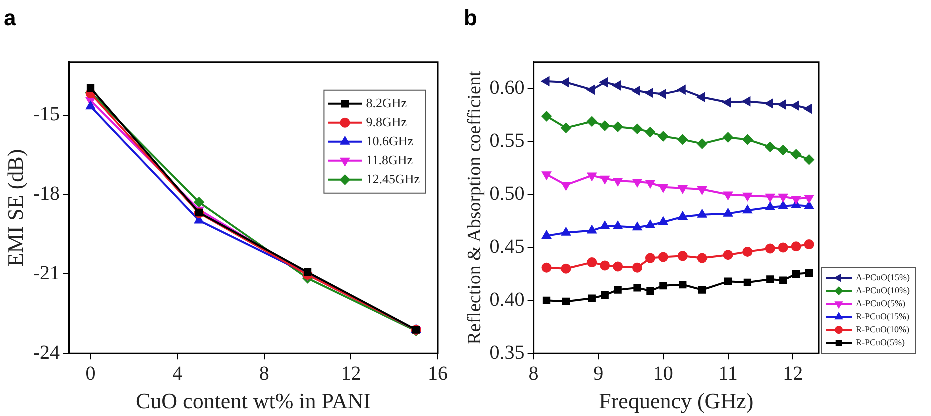 This screenshot has height=416, width=931. What do you see at coordinates (883, 290) in the screenshot?
I see `legend-label: A-PCuO(10%)` at bounding box center [883, 290].